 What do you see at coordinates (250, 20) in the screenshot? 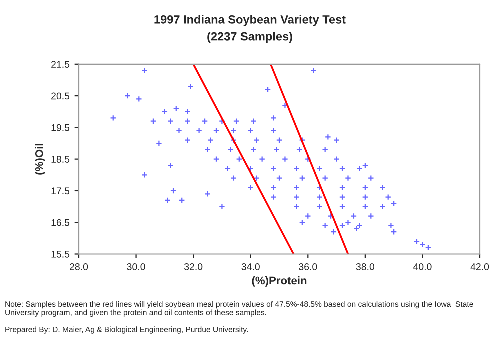
I see `chart-title: 1997 Indiana Soybean Variety Test` at bounding box center [250, 20].